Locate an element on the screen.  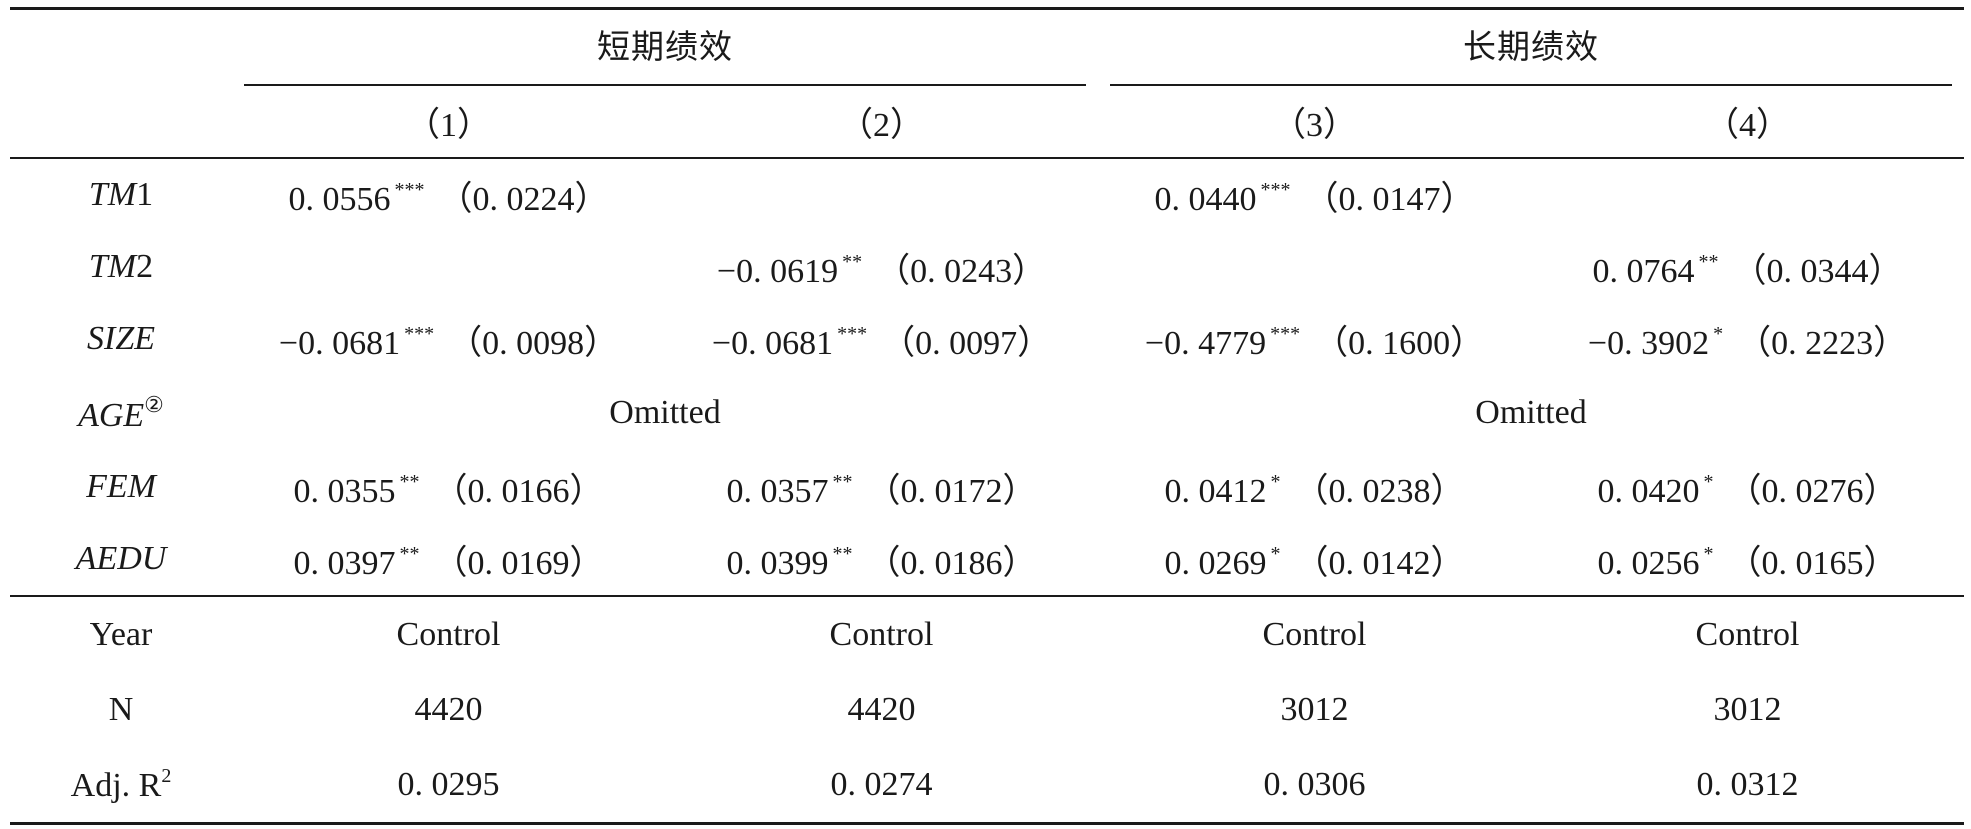
coef-cell: −0. 4779 *** （0. 1600） is located at coordinates (1314, 339).